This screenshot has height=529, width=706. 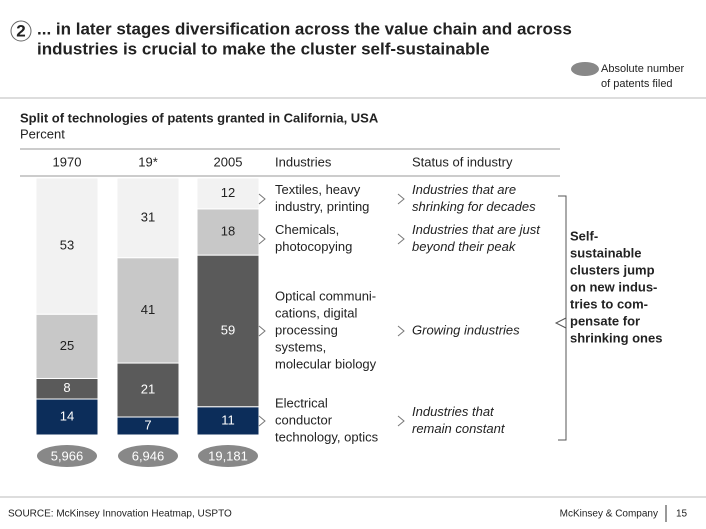 What do you see at coordinates (322, 206) in the screenshot?
I see `industry: industry, printing` at bounding box center [322, 206].